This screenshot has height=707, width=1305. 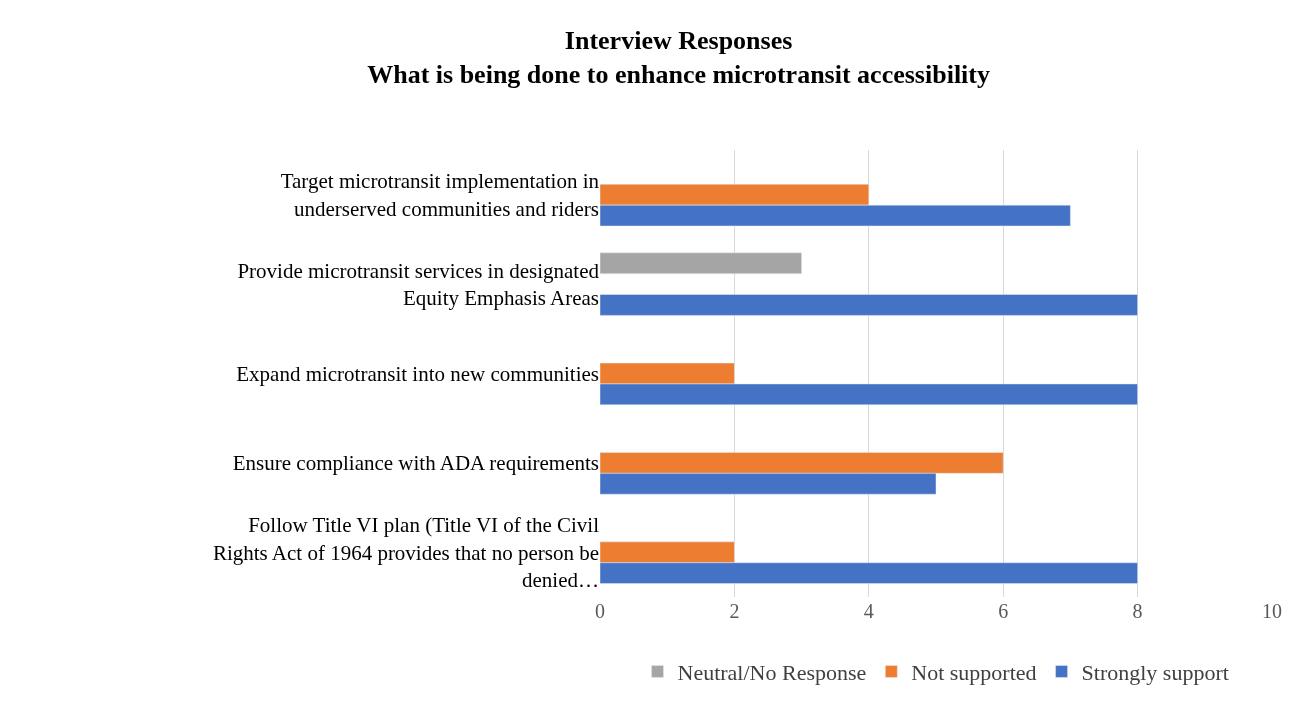 I want to click on x-tick-label: 2, so click(x=734, y=611).